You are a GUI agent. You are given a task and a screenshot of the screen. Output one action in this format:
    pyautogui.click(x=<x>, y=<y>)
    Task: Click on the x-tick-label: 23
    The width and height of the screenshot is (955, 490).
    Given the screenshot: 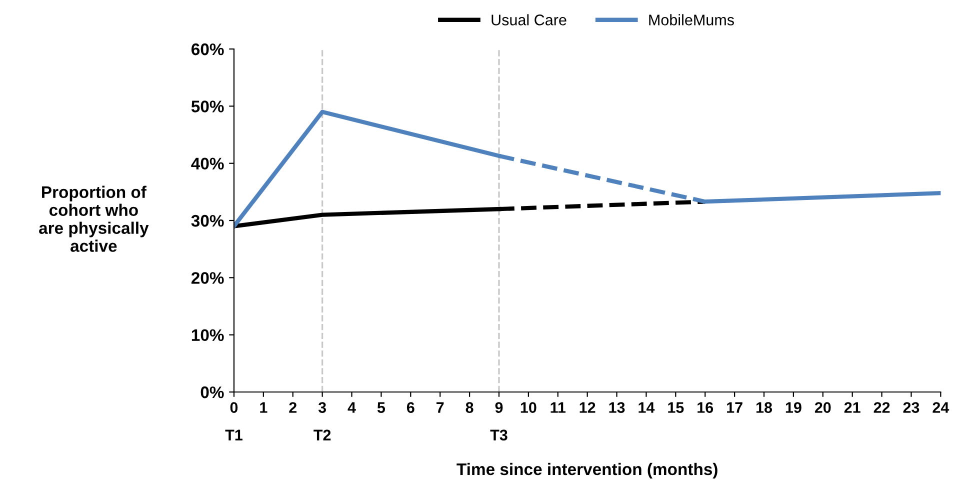 What is the action you would take?
    pyautogui.click(x=911, y=407)
    